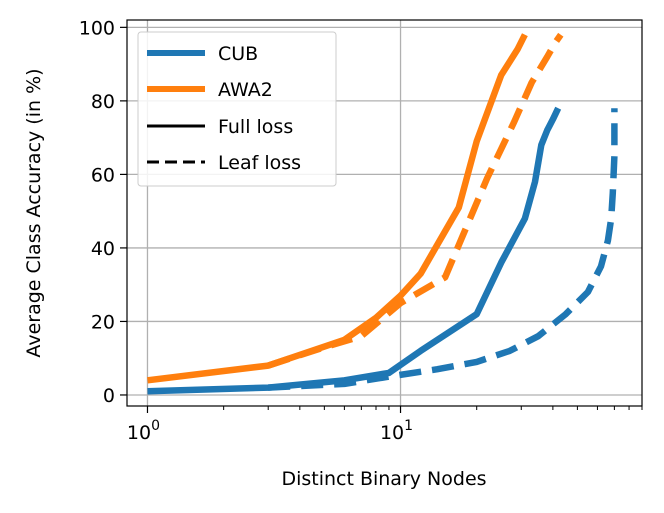  Describe the element at coordinates (238, 54) in the screenshot. I see `legend-label-cub: CUB` at that location.